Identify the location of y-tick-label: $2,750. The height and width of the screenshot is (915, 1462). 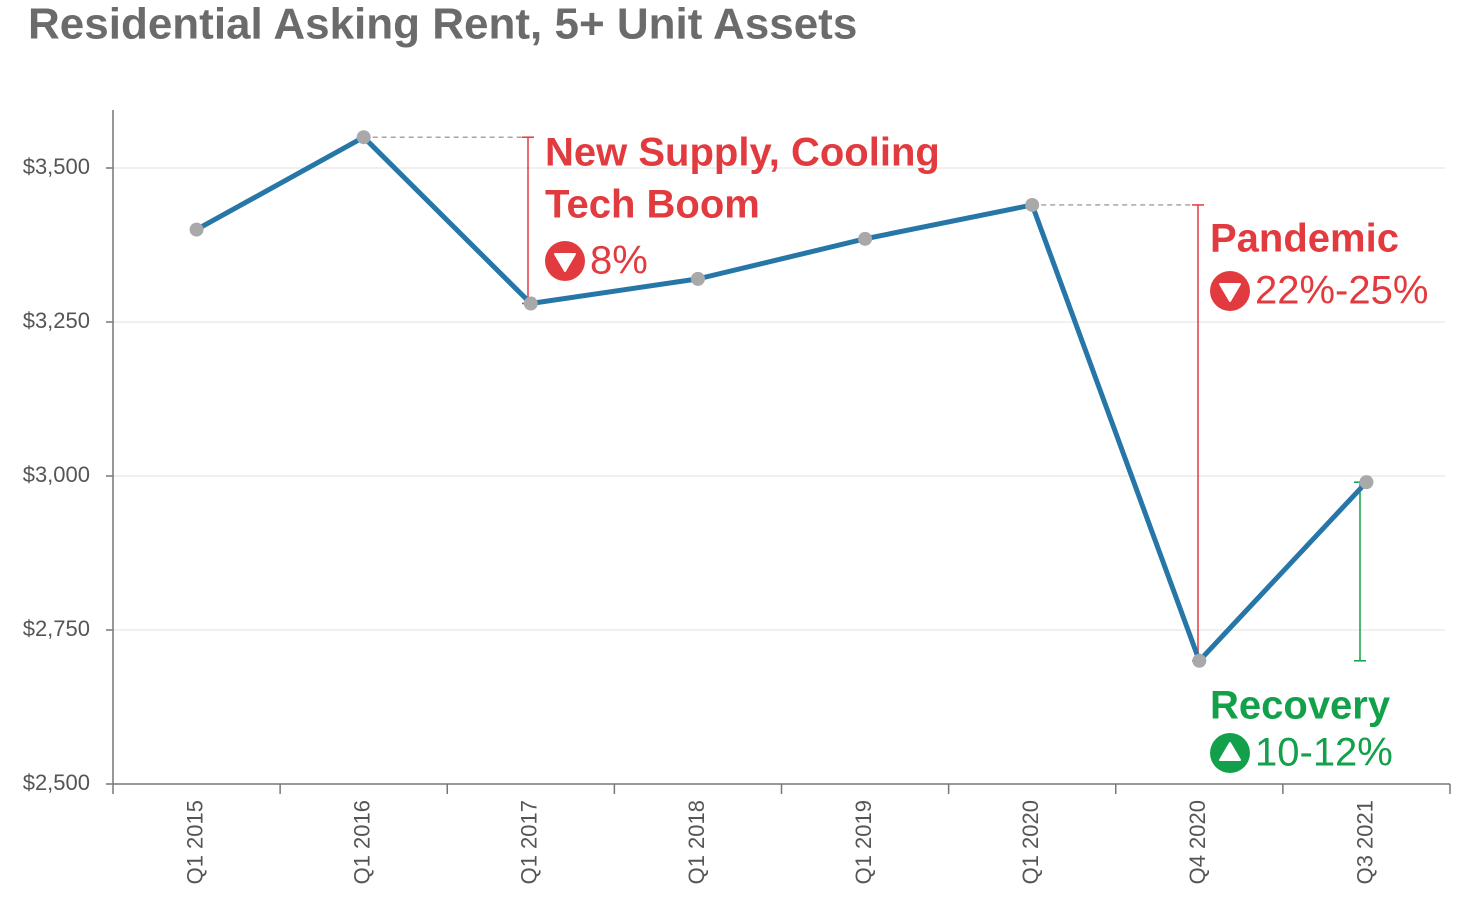
(56, 628).